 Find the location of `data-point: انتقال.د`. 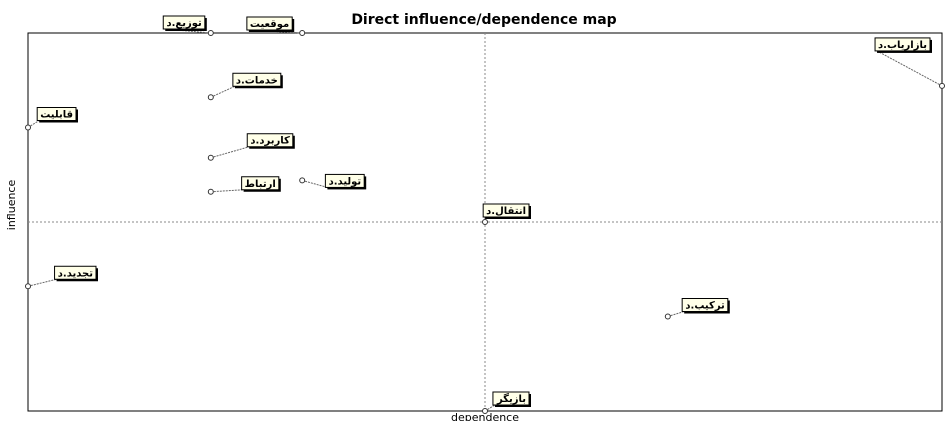

data-point: انتقال.د is located at coordinates (506, 214).